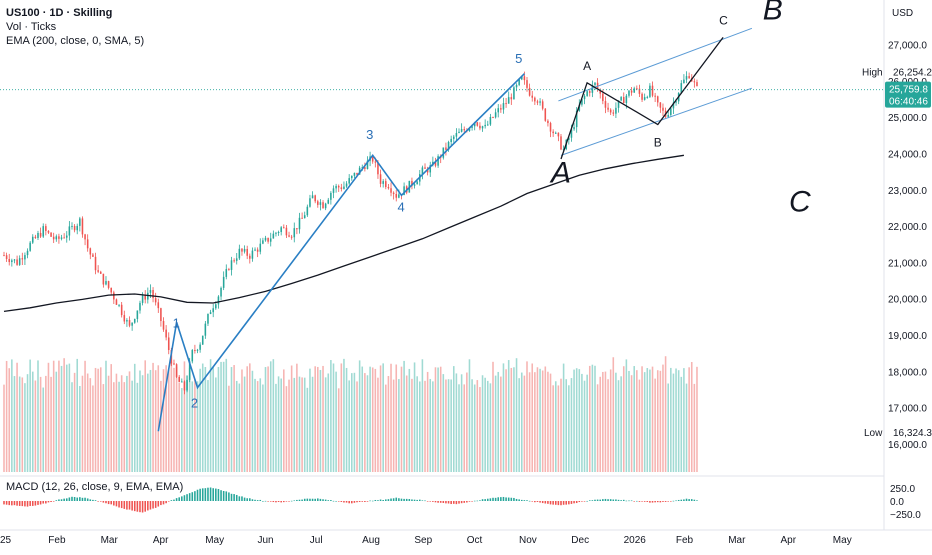 This screenshot has width=932, height=555. What do you see at coordinates (75, 41) in the screenshot?
I see `ema-legend: EMA (200, close, 0, SMA, 5)` at bounding box center [75, 41].